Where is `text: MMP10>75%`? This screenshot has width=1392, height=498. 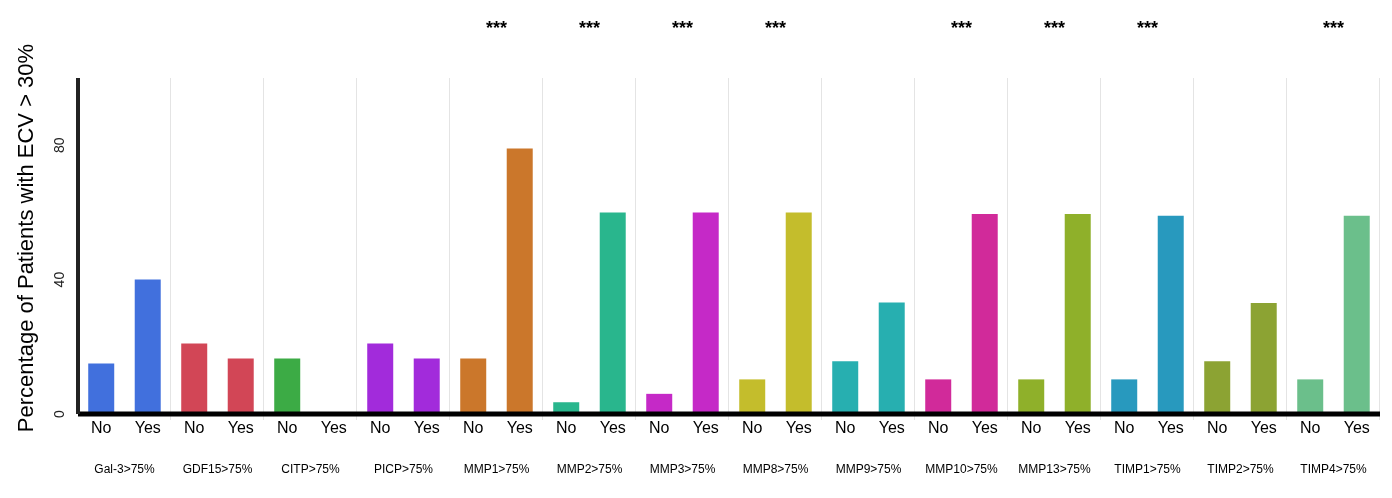 text: MMP10>75% is located at coordinates (961, 469).